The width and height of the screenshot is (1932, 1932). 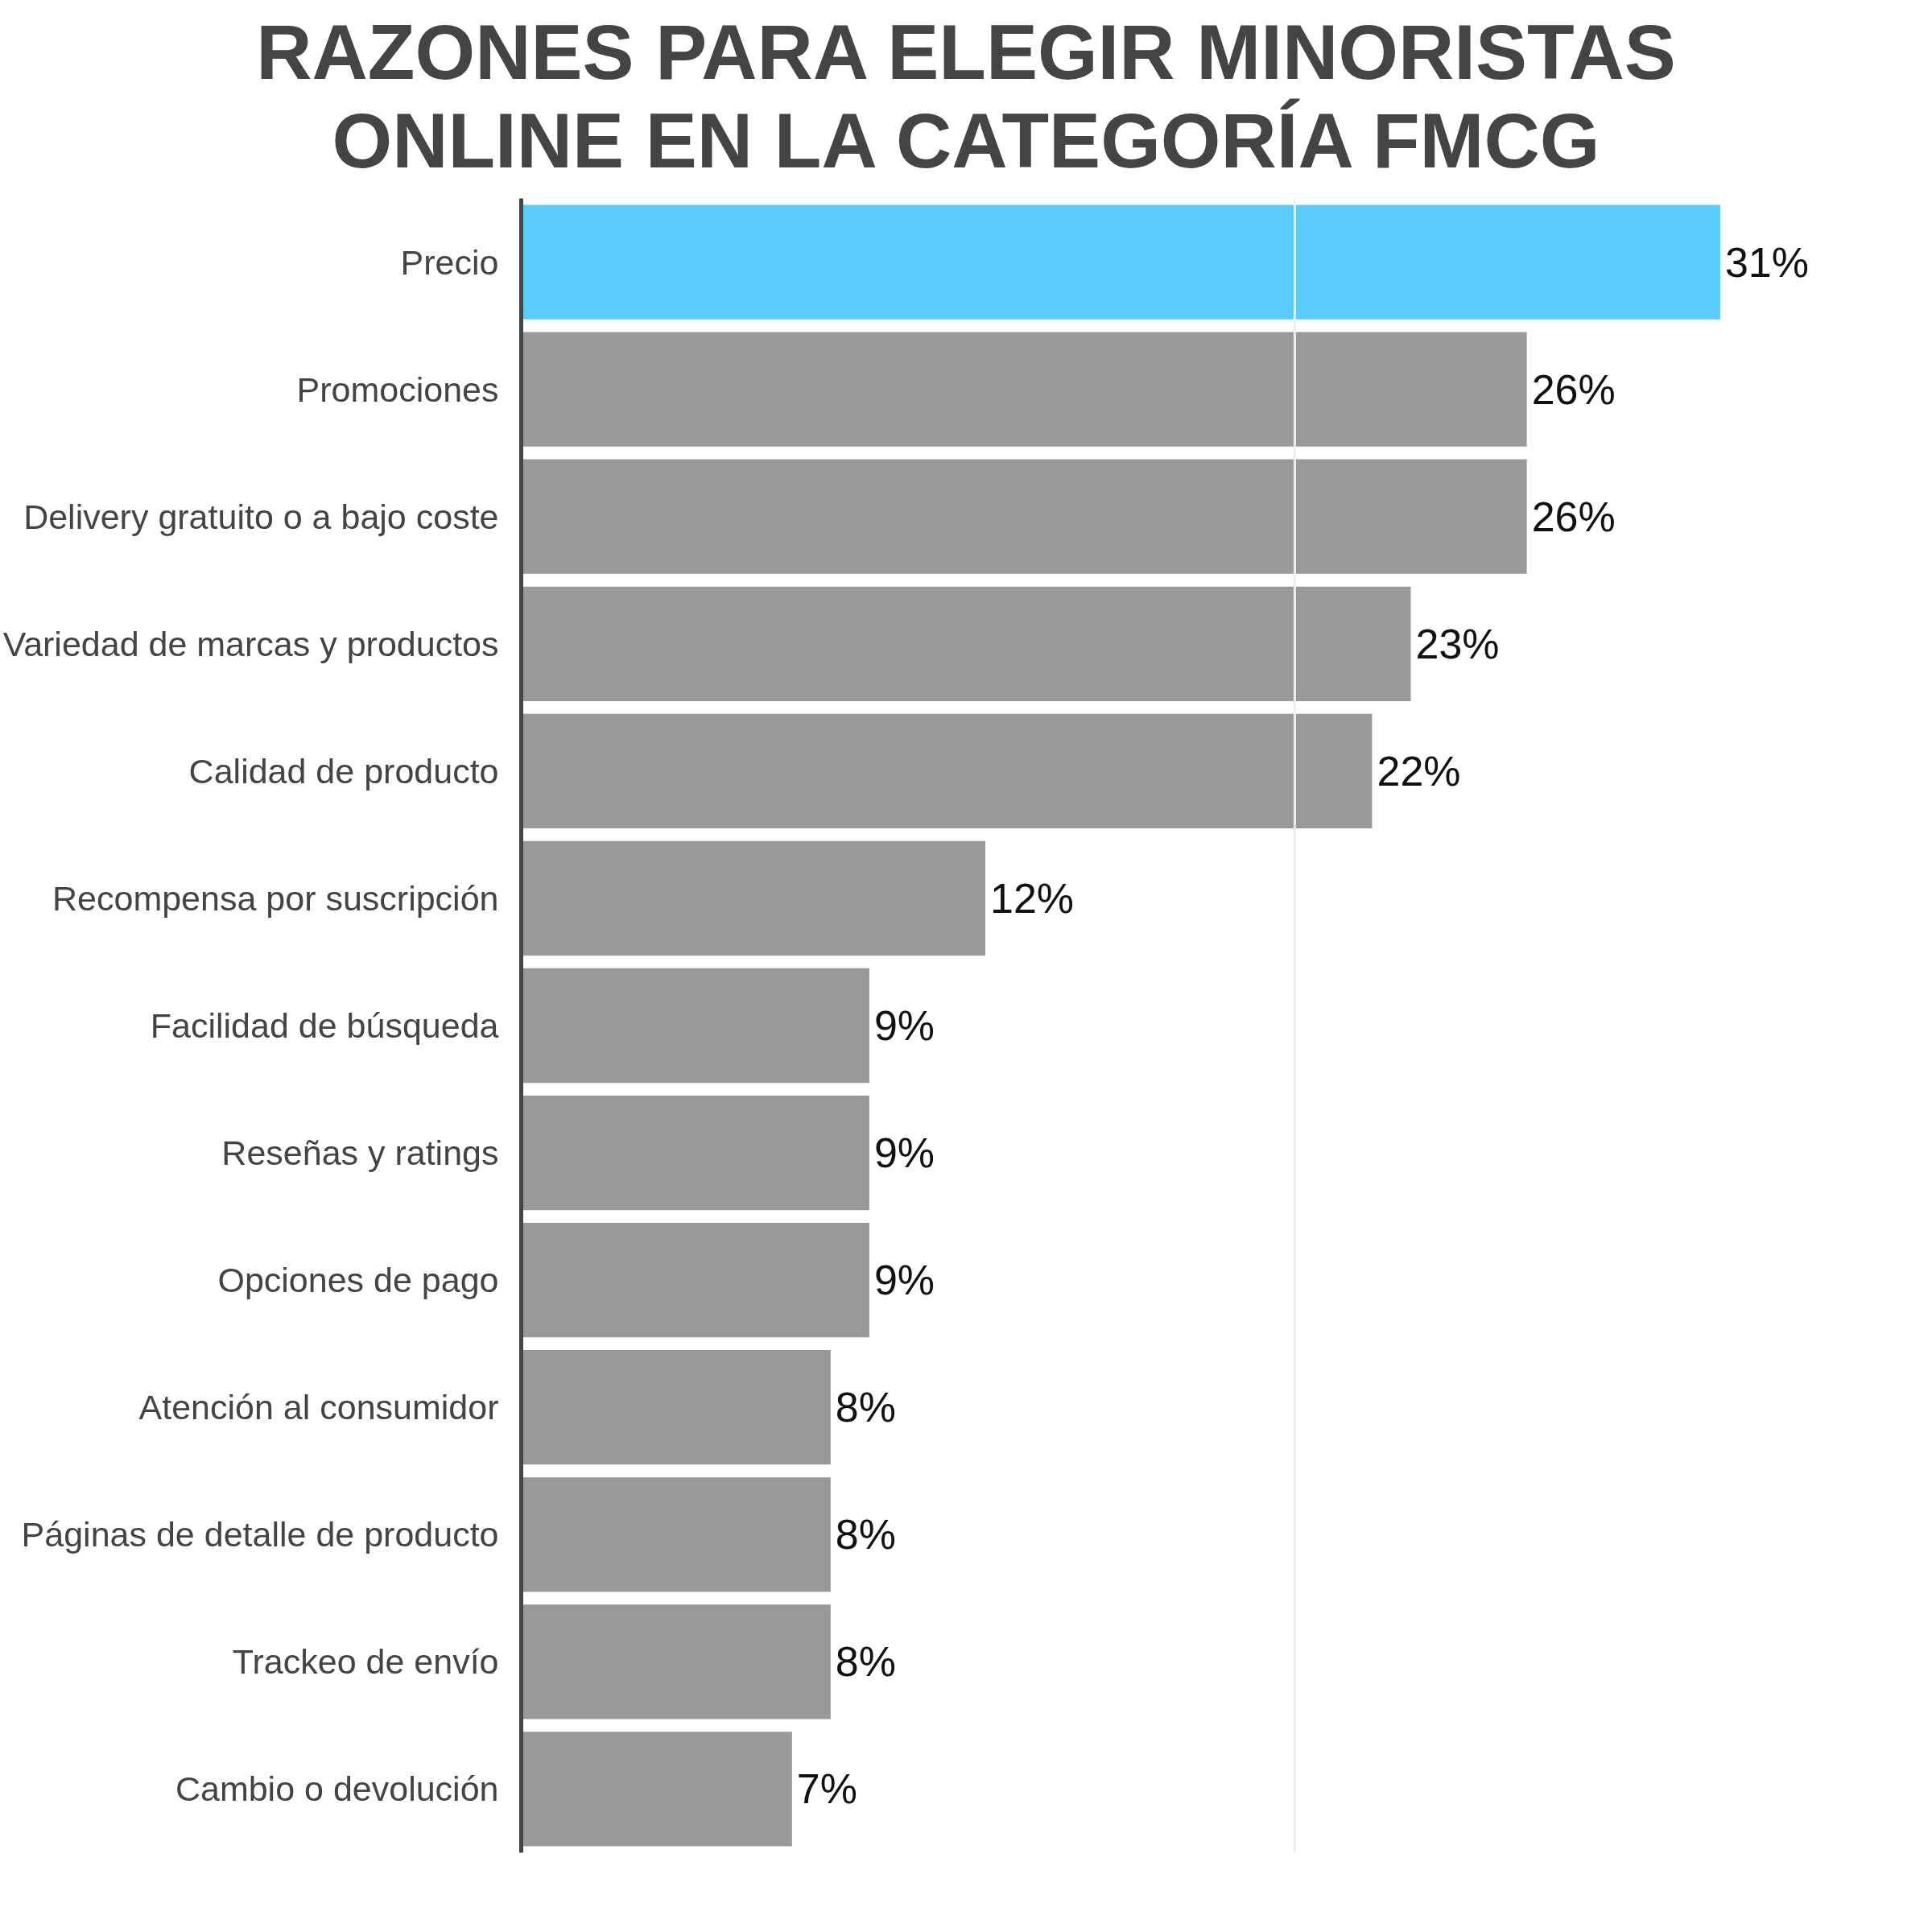 I want to click on data-label: 23%, so click(x=1457, y=643).